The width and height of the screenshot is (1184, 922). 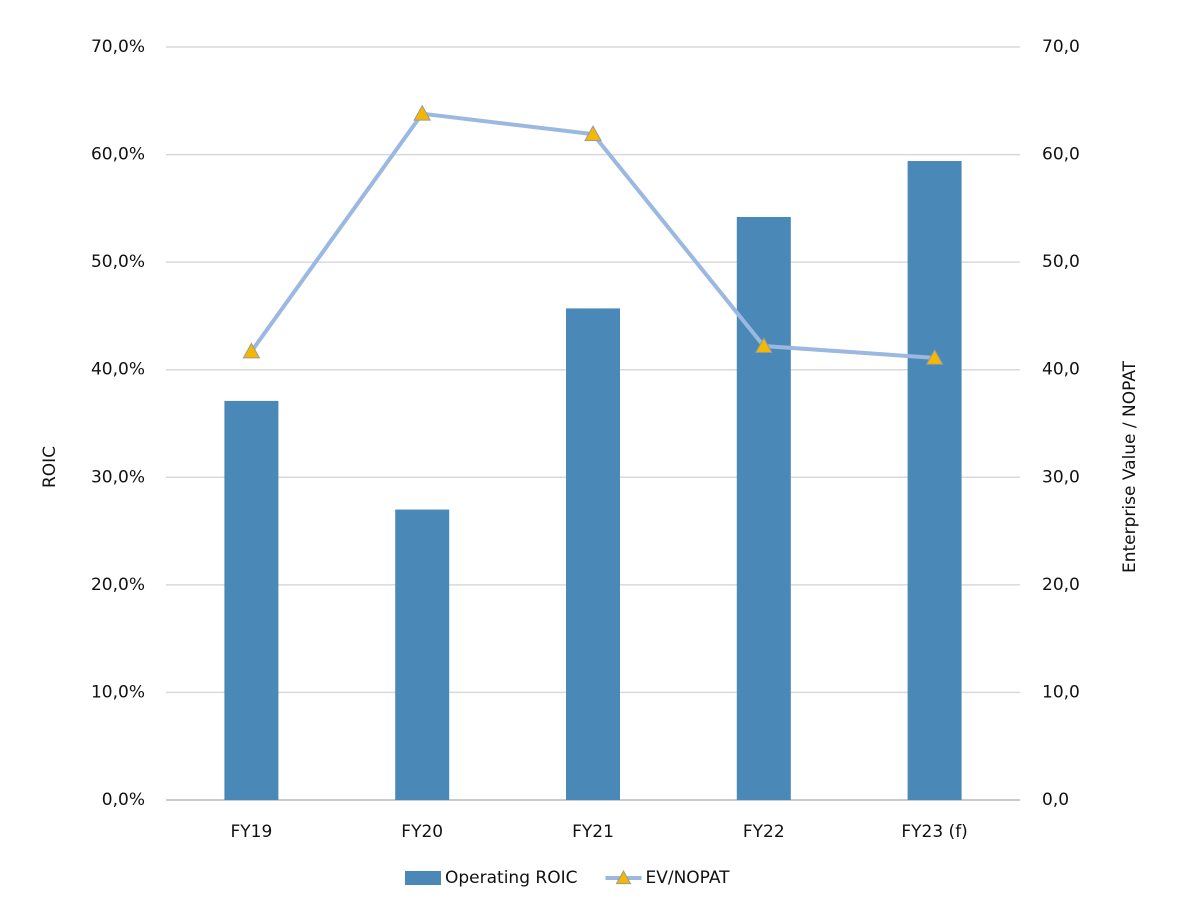 What do you see at coordinates (423, 878) in the screenshot?
I see `legend-swatch` at bounding box center [423, 878].